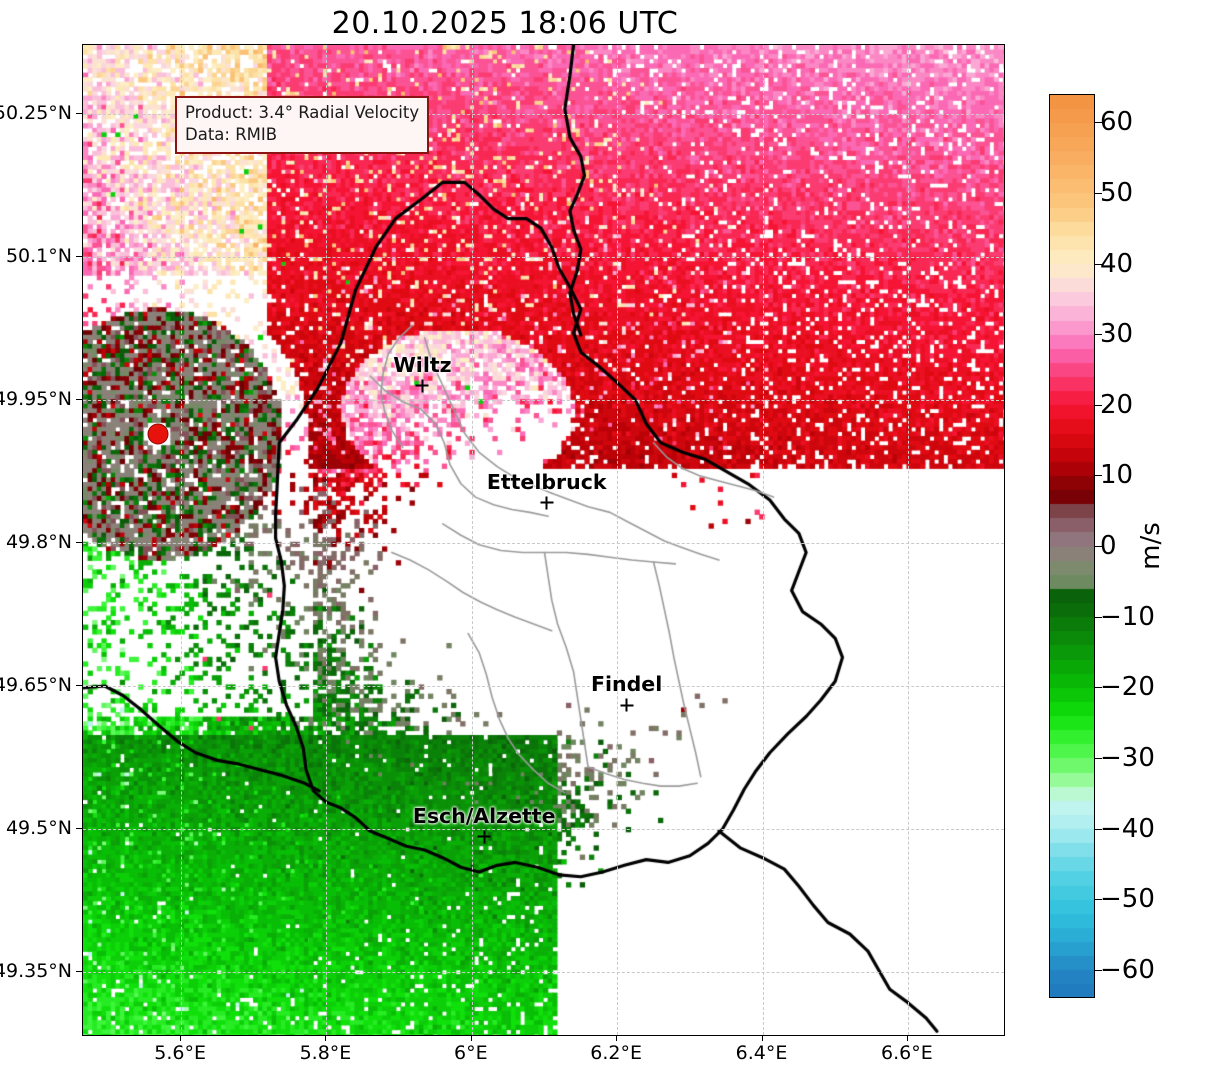 This screenshot has width=1207, height=1081. What do you see at coordinates (1108, 546) in the screenshot?
I see `colorbar-tick-label: 0` at bounding box center [1108, 546].